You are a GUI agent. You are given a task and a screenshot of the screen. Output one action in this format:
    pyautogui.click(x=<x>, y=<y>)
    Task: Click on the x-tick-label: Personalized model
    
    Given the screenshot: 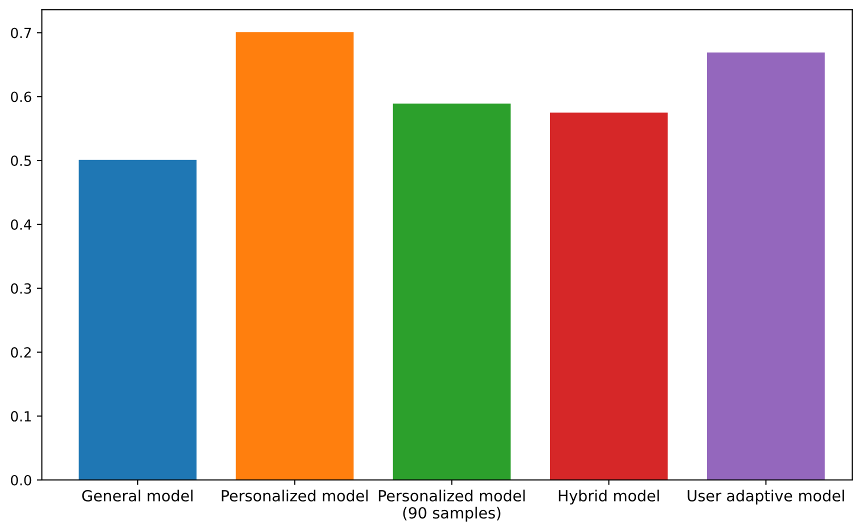 What is the action you would take?
    pyautogui.click(x=295, y=496)
    